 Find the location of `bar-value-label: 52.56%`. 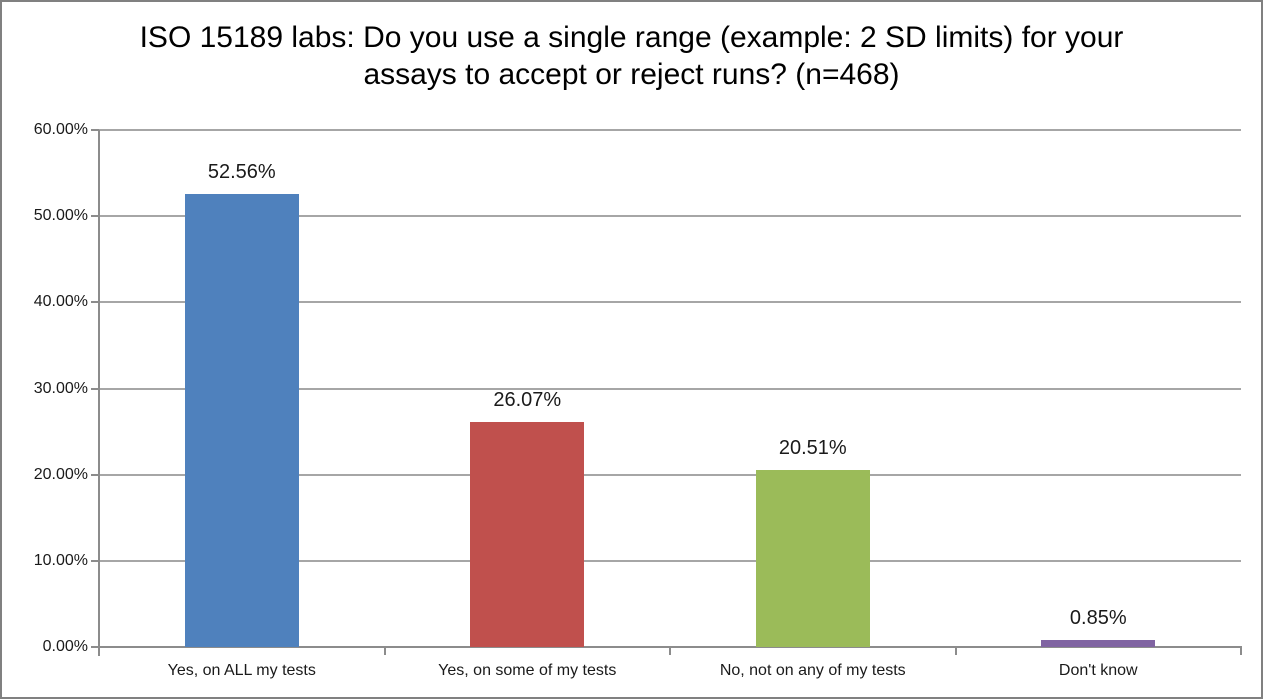

bar-value-label: 52.56% is located at coordinates (241, 172).